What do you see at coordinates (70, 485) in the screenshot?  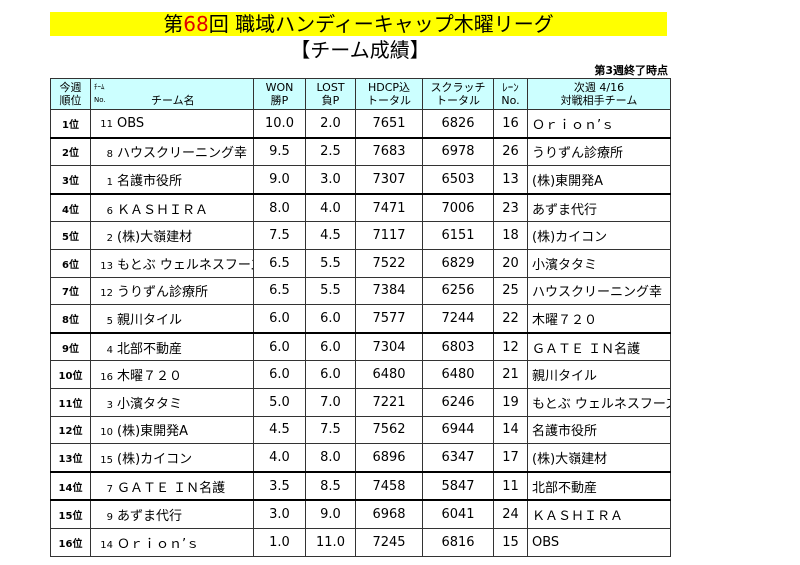 I see `cell-rank: 14位` at bounding box center [70, 485].